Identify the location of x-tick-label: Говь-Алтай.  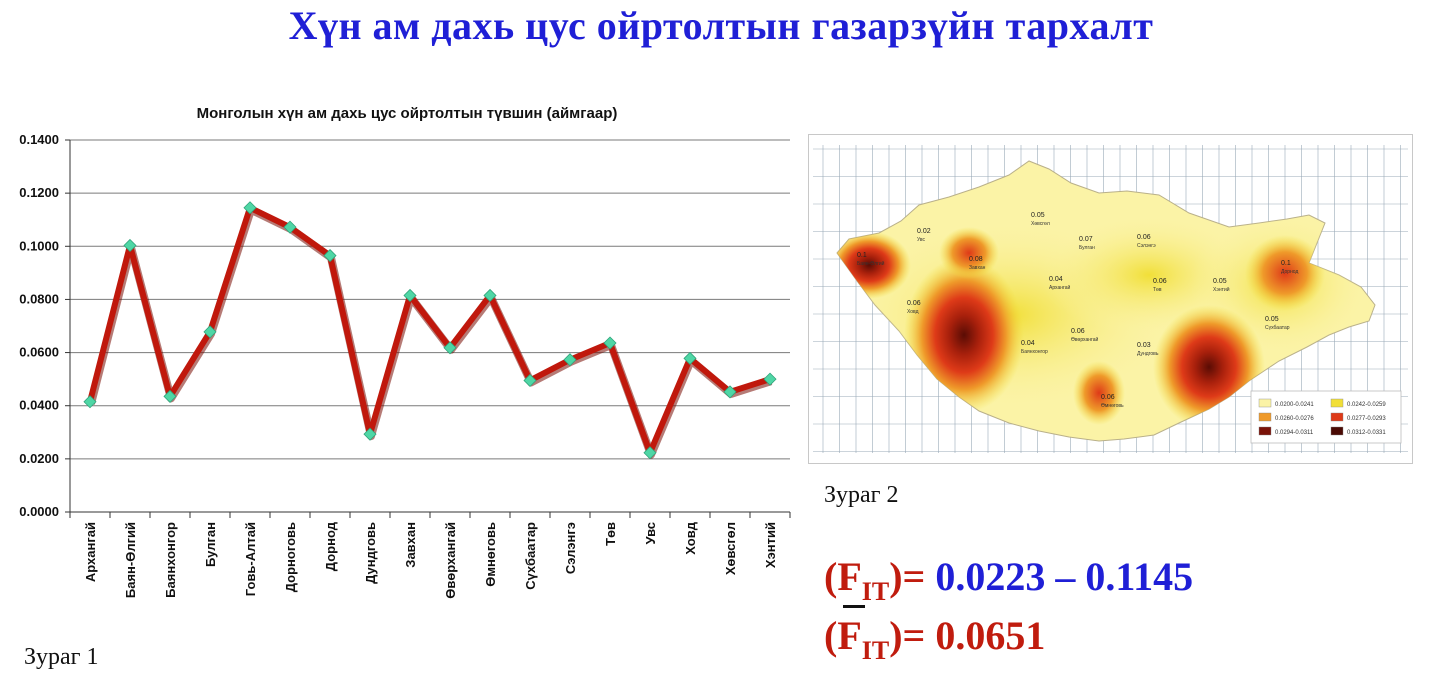
(250, 559).